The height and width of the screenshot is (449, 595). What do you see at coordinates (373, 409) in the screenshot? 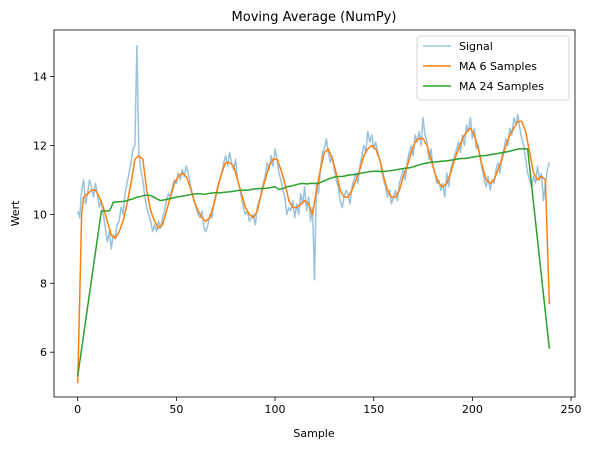
I see `x-tick-label: 150` at bounding box center [373, 409].